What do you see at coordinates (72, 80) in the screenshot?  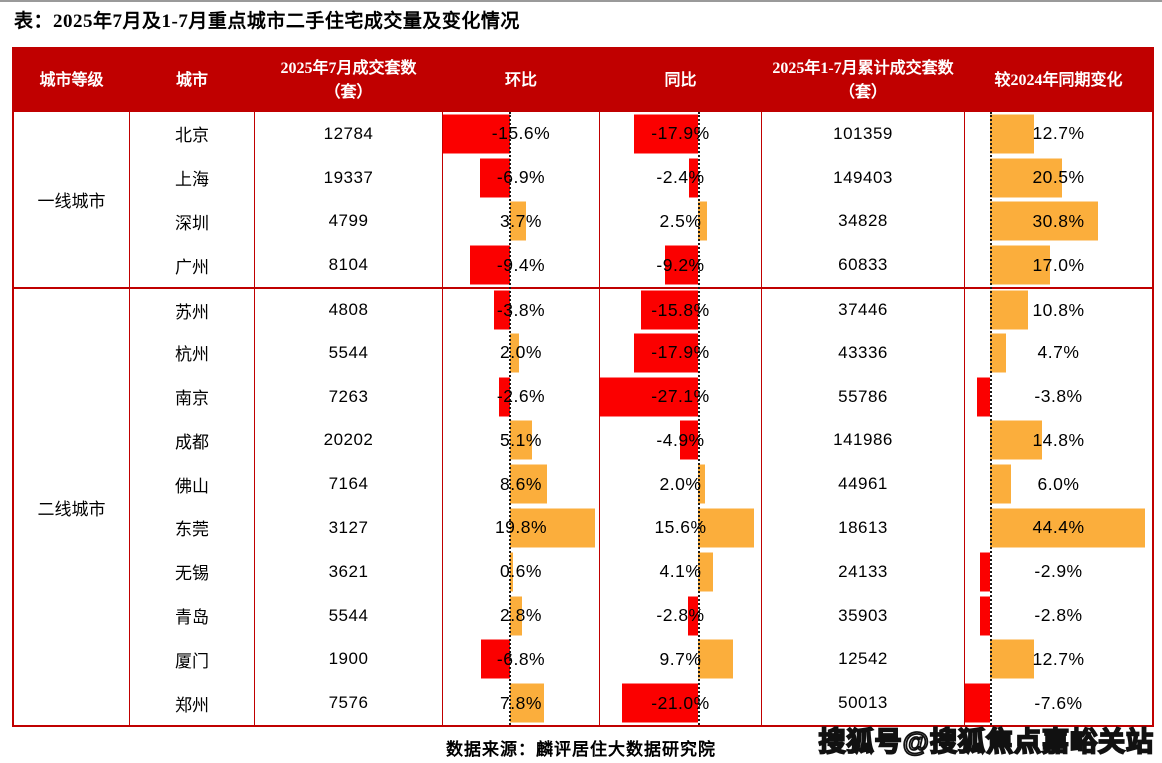 I see `column-header-city-tier: 城市等级` at bounding box center [72, 80].